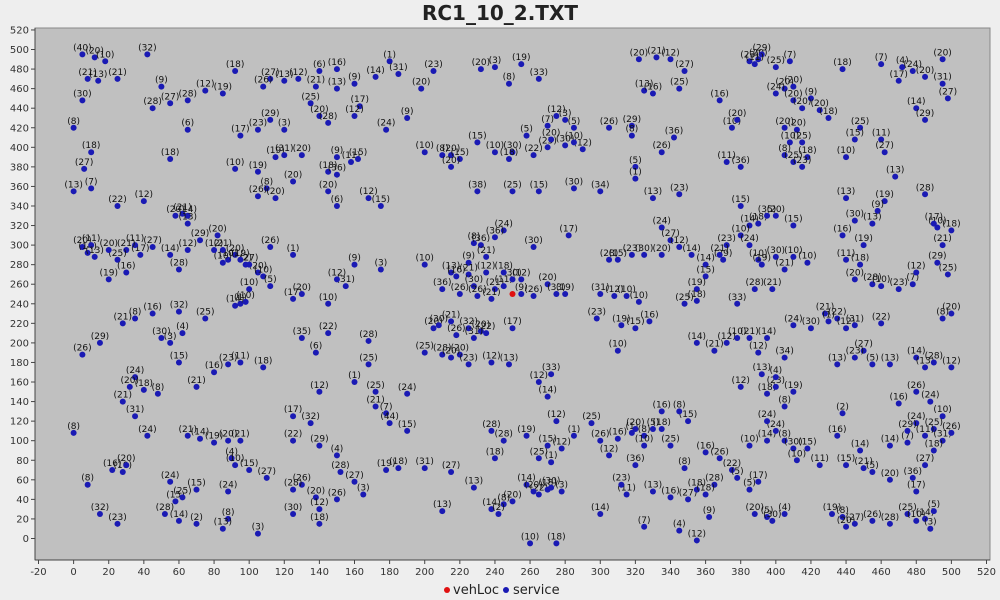  I want to click on service-point-label: (18), so click(509, 153).